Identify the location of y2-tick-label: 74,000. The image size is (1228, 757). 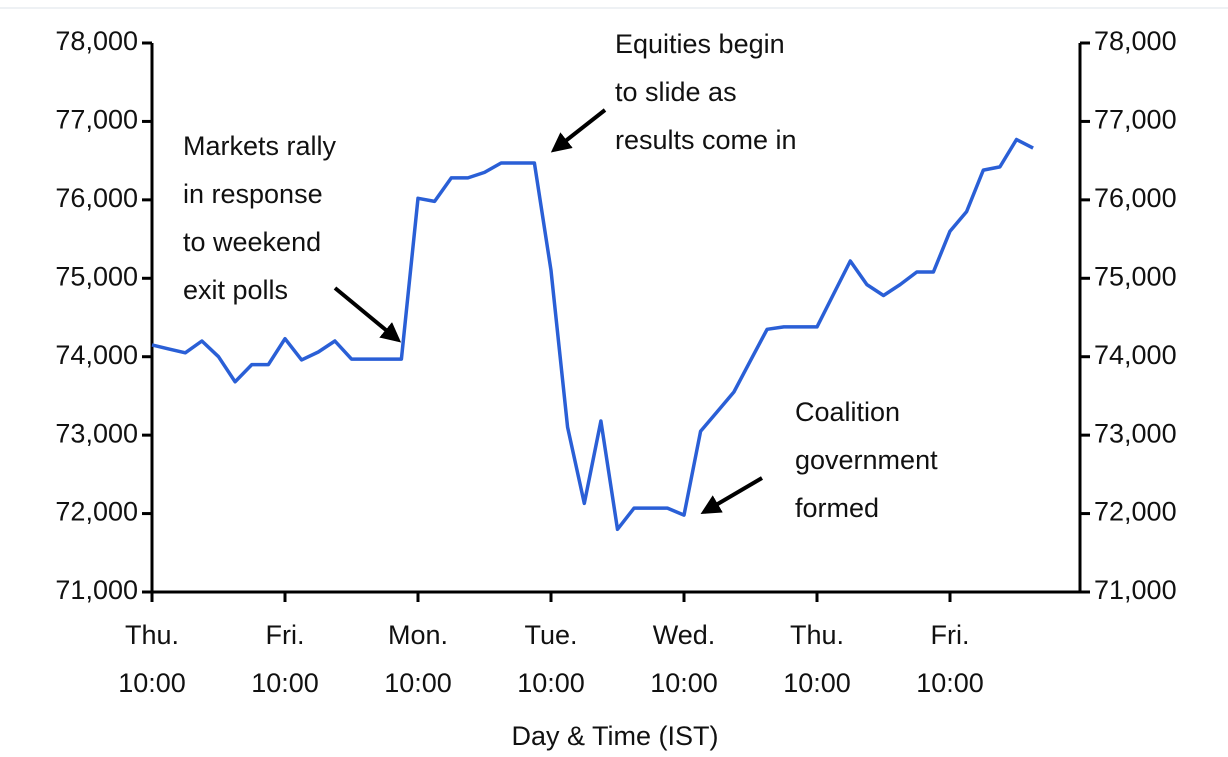
(1135, 355).